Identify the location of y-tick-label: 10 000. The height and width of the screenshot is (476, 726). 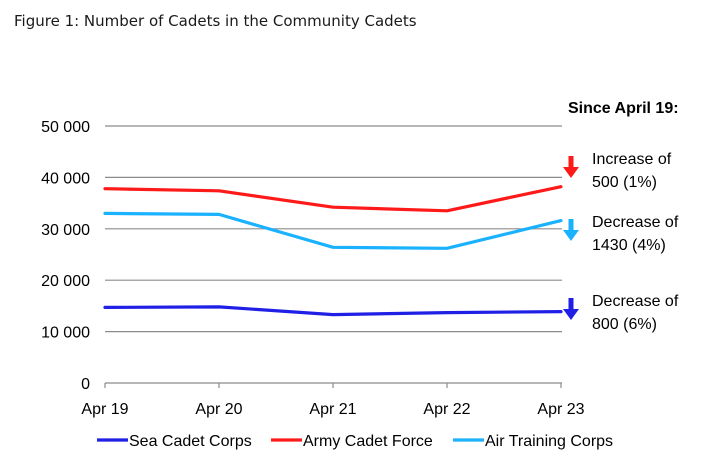
(65, 333).